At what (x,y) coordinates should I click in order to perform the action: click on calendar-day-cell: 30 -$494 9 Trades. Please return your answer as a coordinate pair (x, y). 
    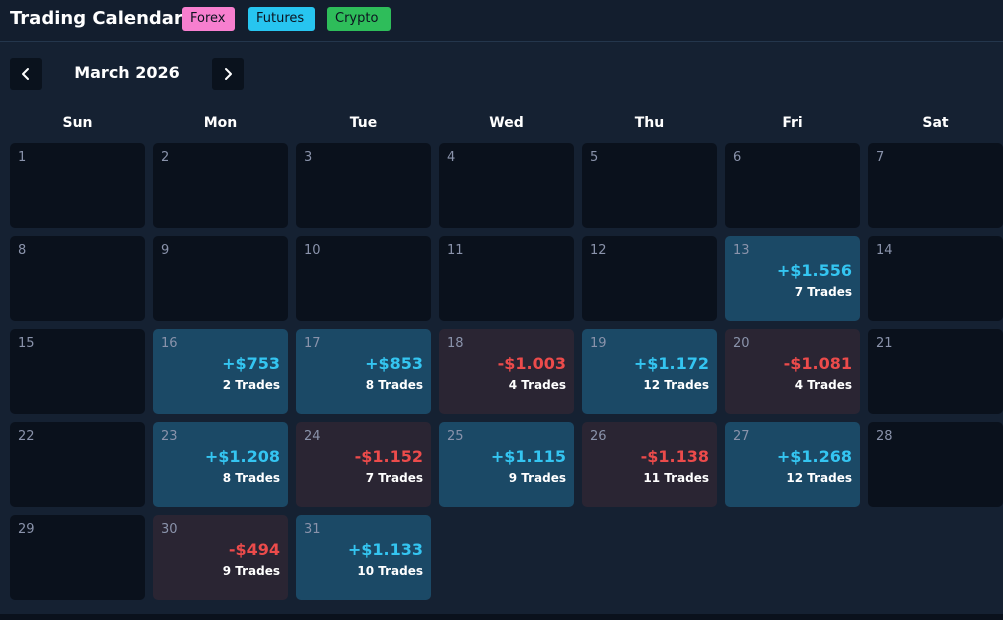
    Looking at the image, I should click on (220, 557).